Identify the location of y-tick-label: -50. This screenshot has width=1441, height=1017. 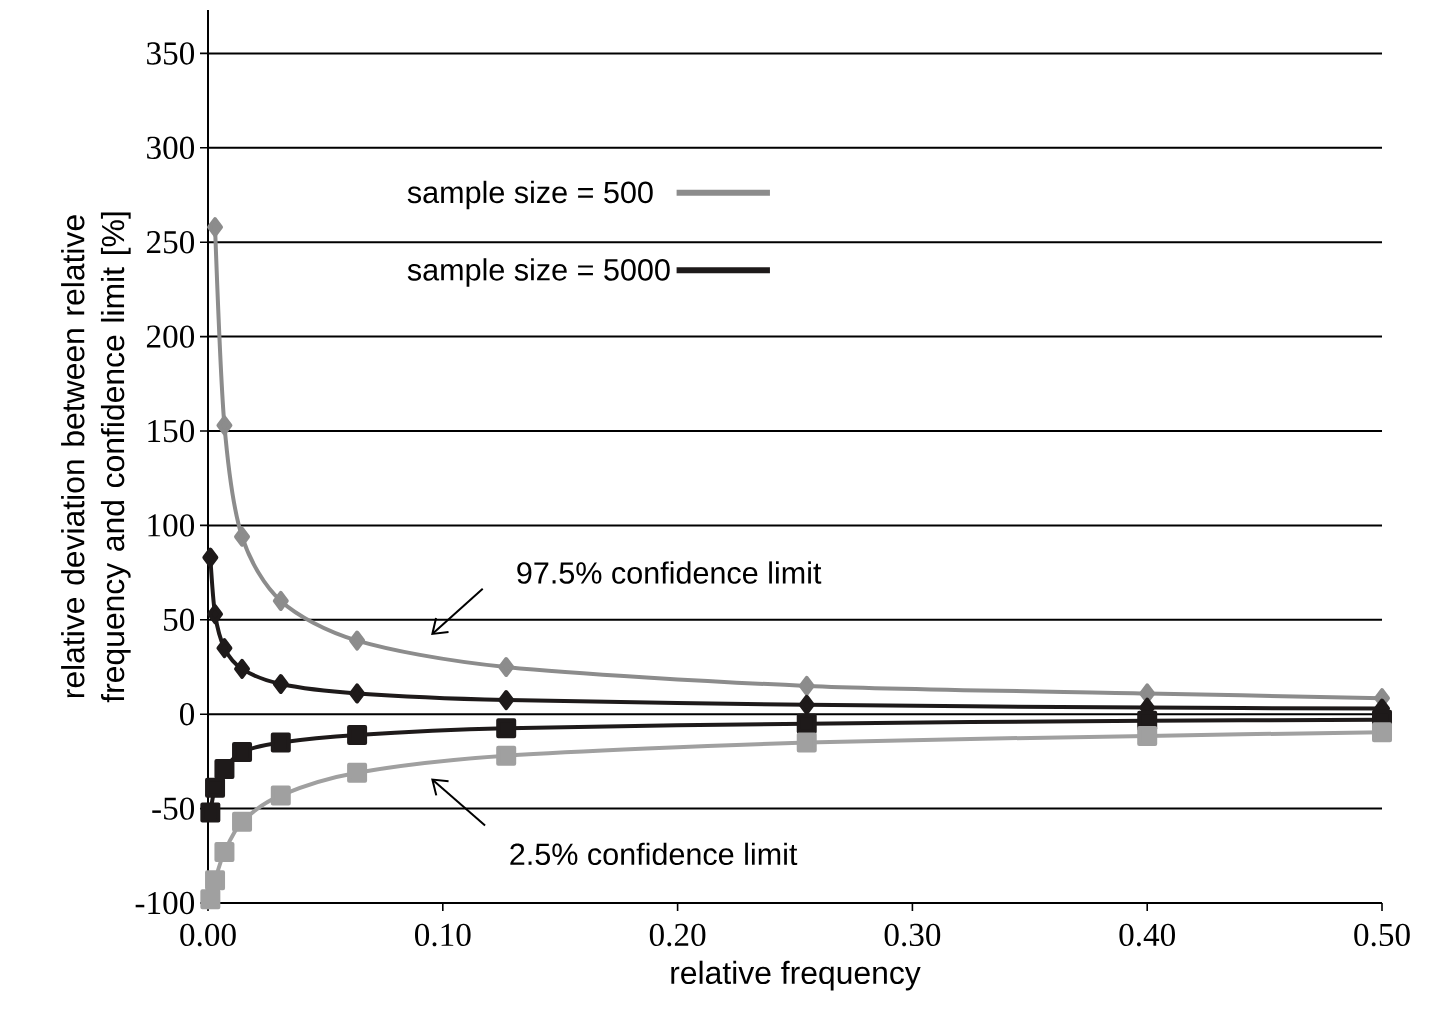
(173, 808).